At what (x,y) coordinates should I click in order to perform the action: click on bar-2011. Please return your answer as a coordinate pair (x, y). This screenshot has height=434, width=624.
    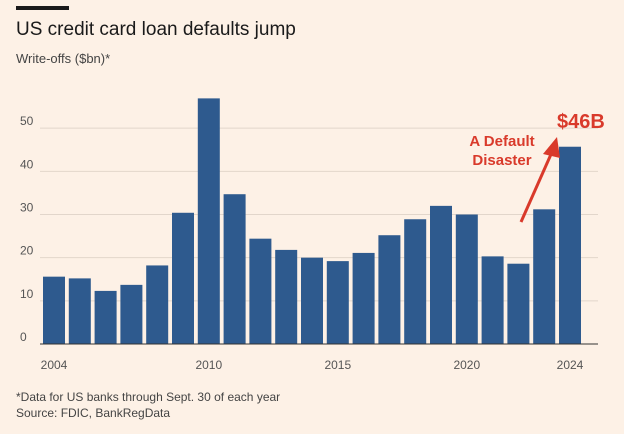
    Looking at the image, I should click on (234, 269).